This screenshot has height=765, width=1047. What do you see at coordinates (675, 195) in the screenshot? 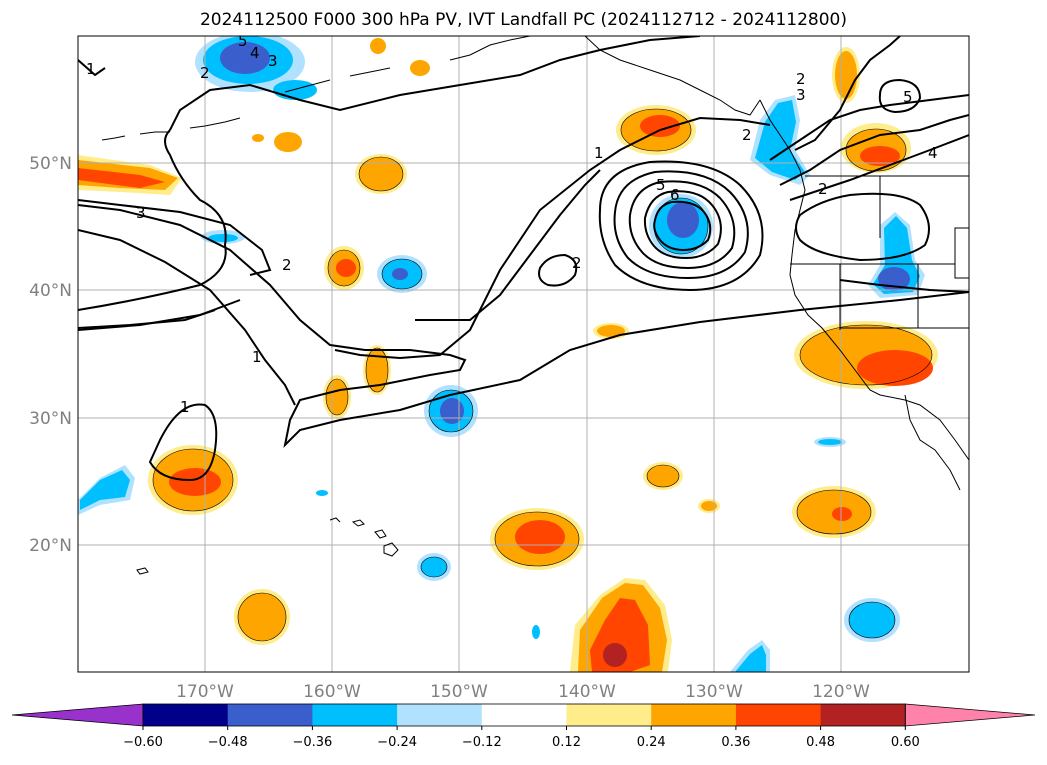
I see `contour-label: 6` at bounding box center [675, 195].